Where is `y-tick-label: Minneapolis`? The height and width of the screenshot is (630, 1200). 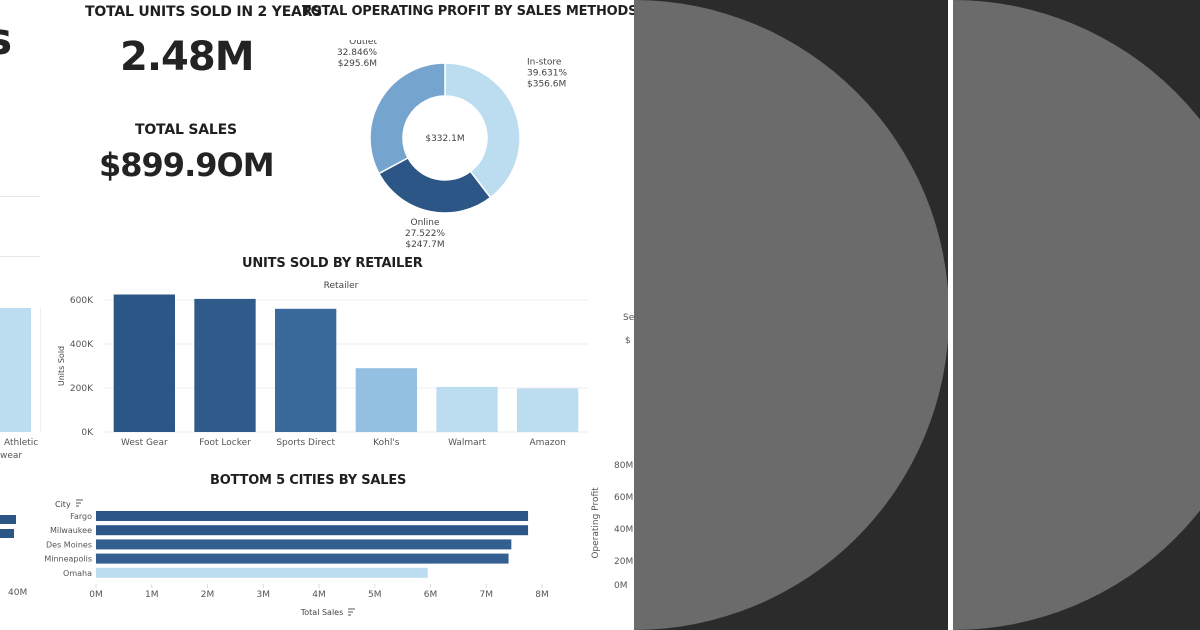
y-tick-label: Minneapolis is located at coordinates (68, 559).